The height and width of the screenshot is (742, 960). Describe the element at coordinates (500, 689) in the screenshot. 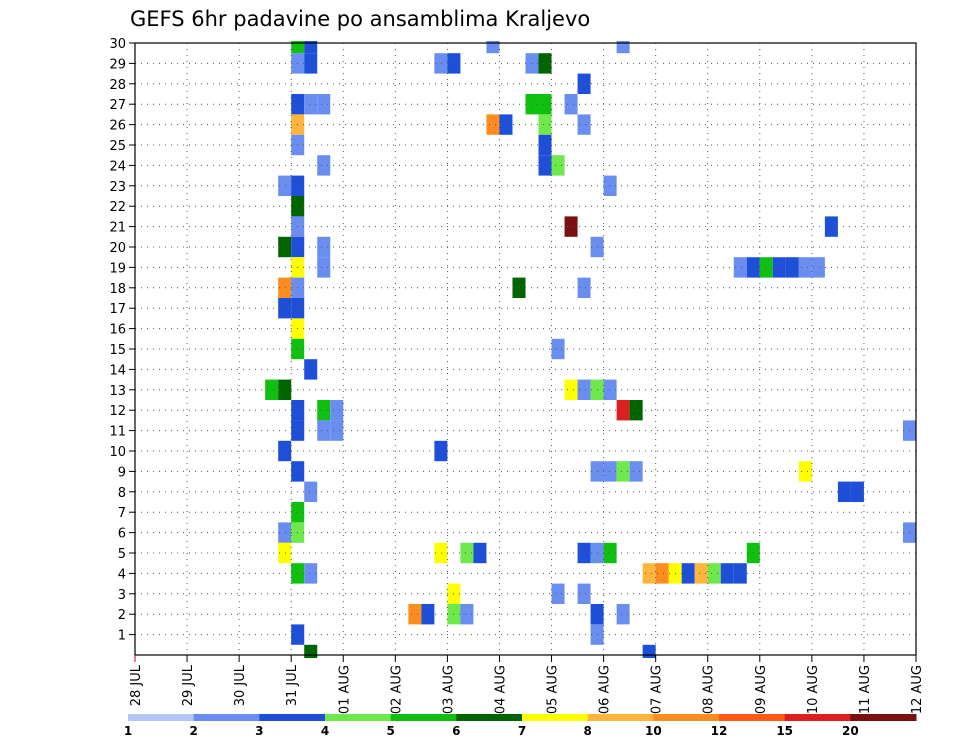

I see `x-tick-label: 04 AUG` at that location.